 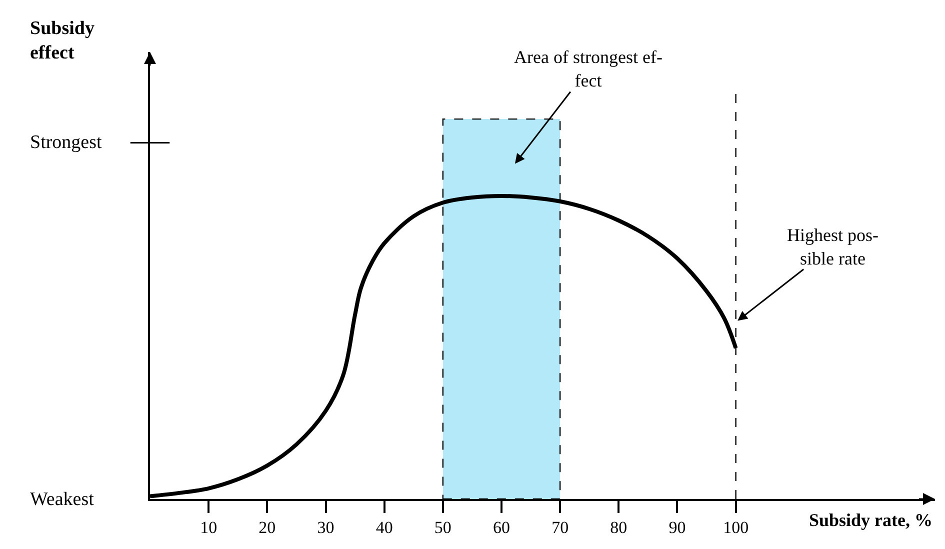 I want to click on x-tick-label: 70, so click(x=560, y=528).